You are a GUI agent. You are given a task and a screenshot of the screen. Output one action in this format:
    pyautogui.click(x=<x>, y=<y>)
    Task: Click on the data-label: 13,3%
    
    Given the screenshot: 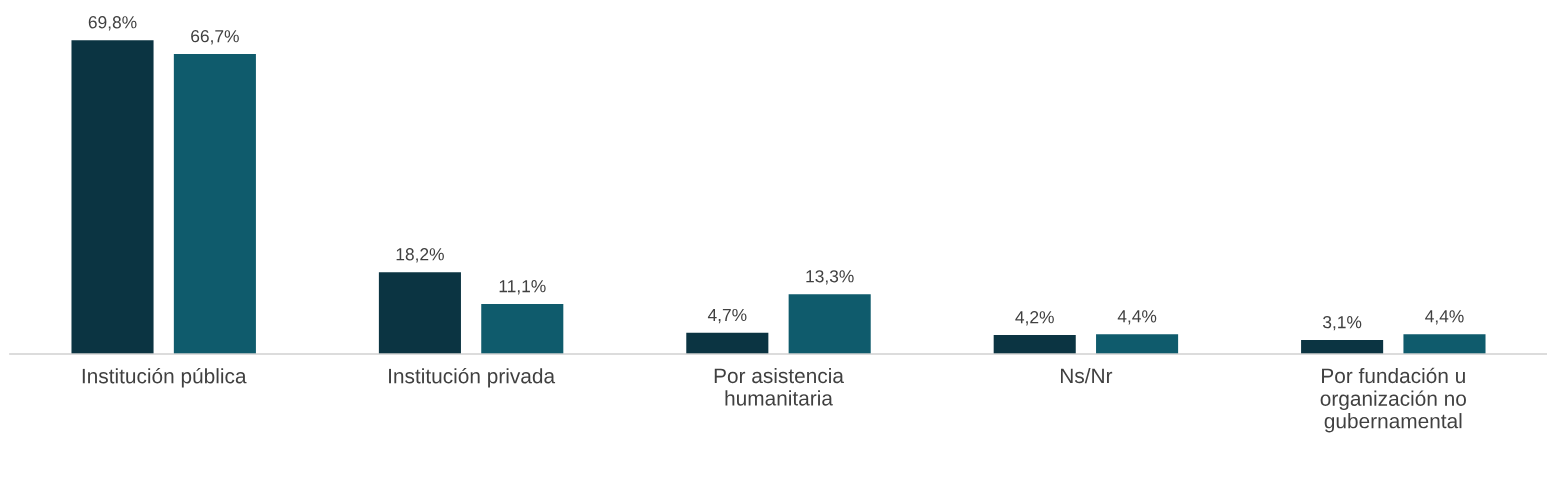 What is the action you would take?
    pyautogui.click(x=830, y=277)
    